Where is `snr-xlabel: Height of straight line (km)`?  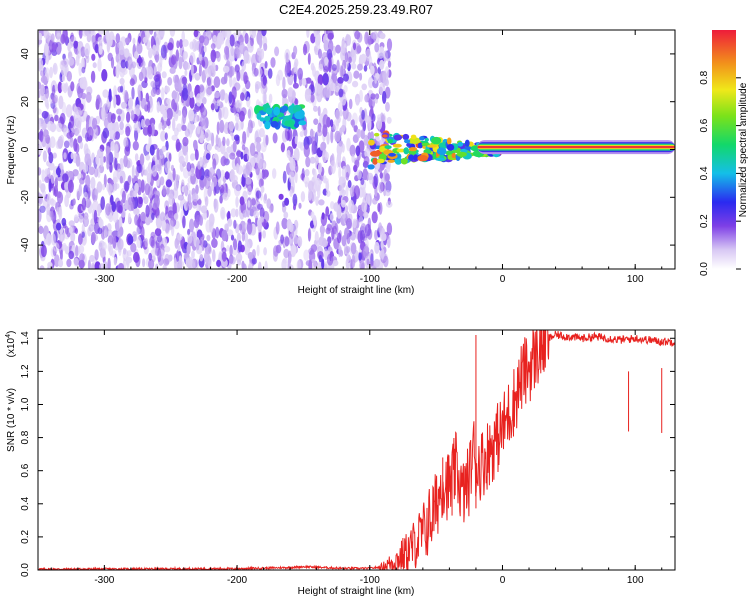 snr-xlabel: Height of straight line (km) is located at coordinates (356, 591).